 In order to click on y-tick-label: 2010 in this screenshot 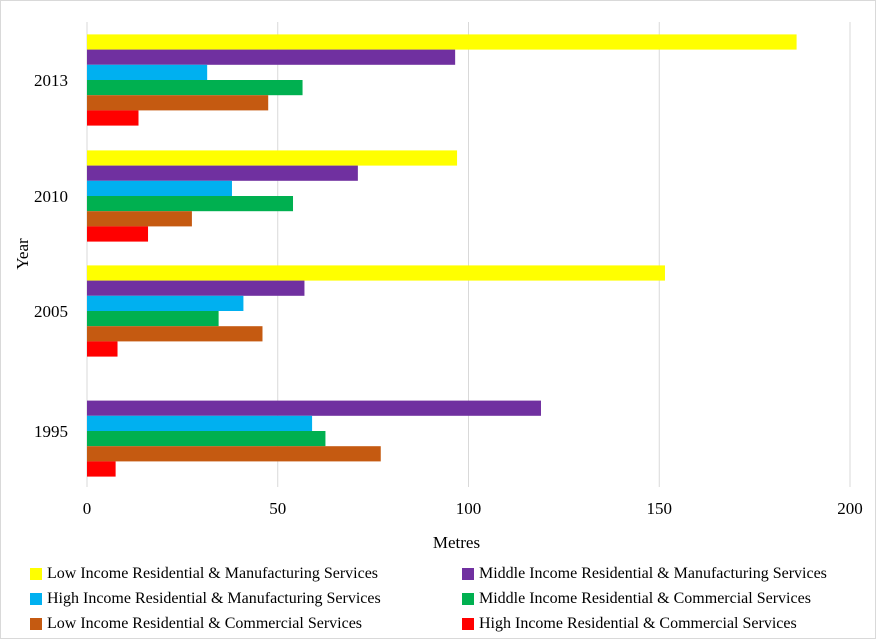, I will do `click(51, 196)`.